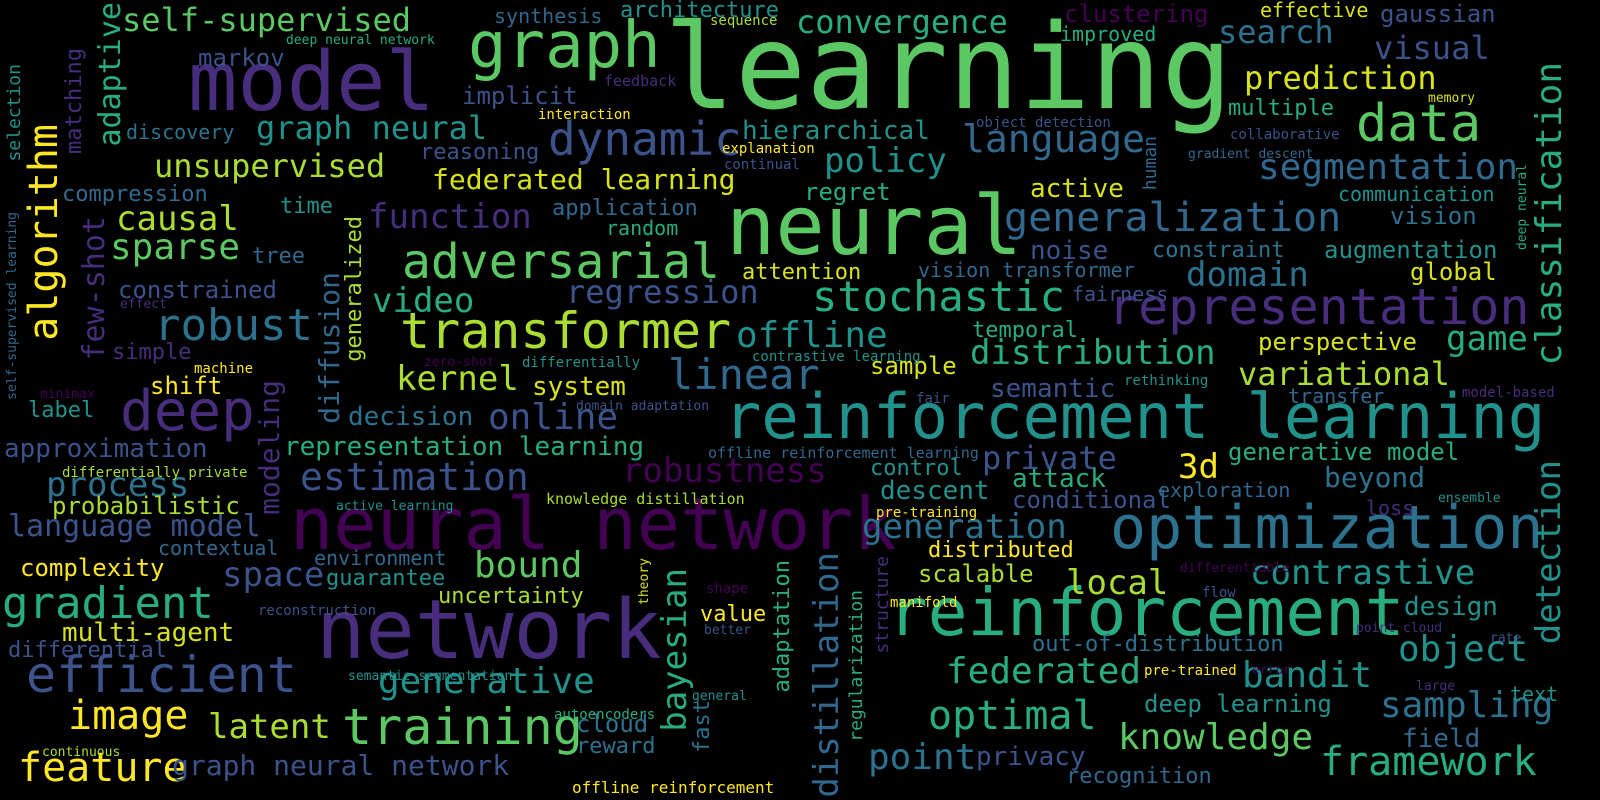 The image size is (1600, 800). Describe the element at coordinates (1216, 737) in the screenshot. I see `word-knowledge: knowledge` at that location.